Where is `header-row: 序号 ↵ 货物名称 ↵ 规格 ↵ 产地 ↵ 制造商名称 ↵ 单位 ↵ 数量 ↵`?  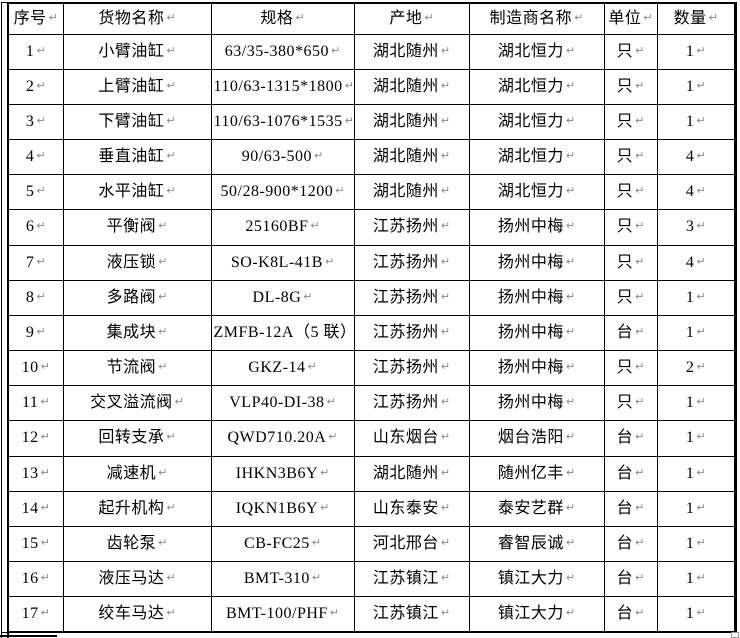
header-row: 序号 ↵ 货物名称 ↵ 规格 ↵ 产地 ↵ 制造商名称 ↵ 单位 ↵ 数量 ↵ is located at coordinates (371, 18).